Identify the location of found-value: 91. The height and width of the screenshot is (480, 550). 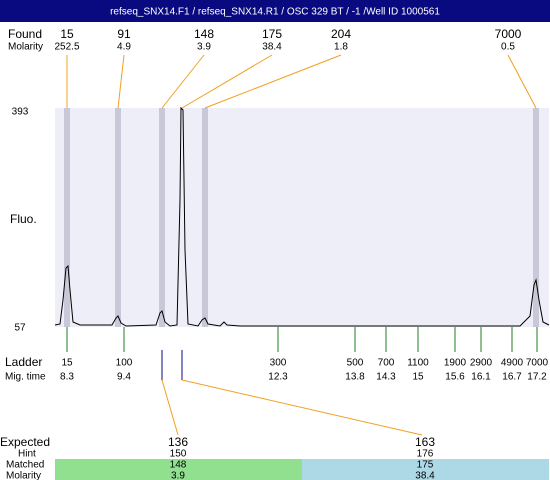
(124, 34).